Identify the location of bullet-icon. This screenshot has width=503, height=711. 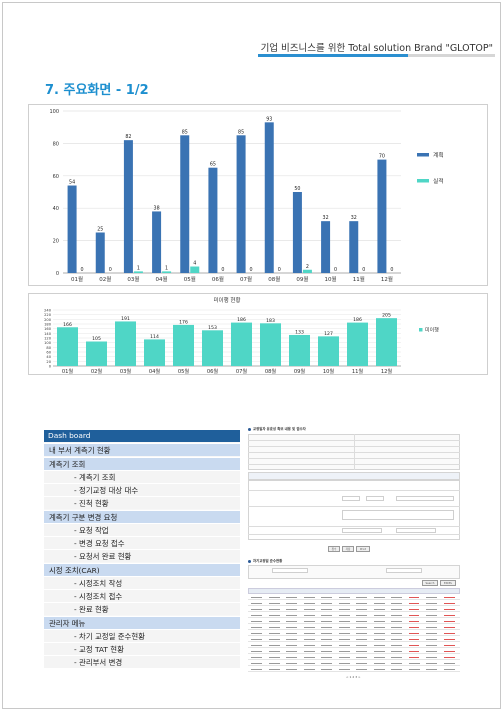
(249, 429).